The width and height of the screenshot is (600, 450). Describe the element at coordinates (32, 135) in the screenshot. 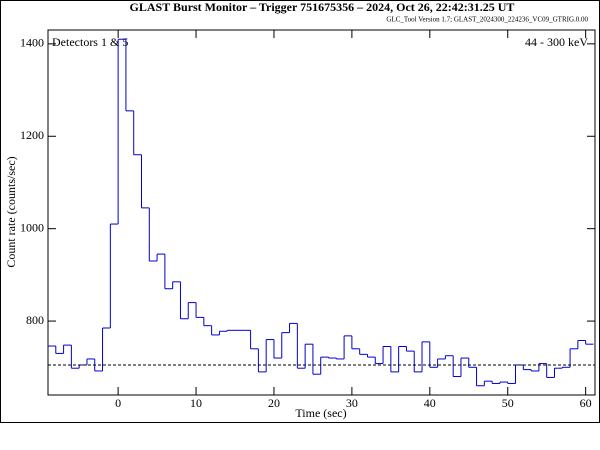

I see `y-tick-label: 1200` at that location.